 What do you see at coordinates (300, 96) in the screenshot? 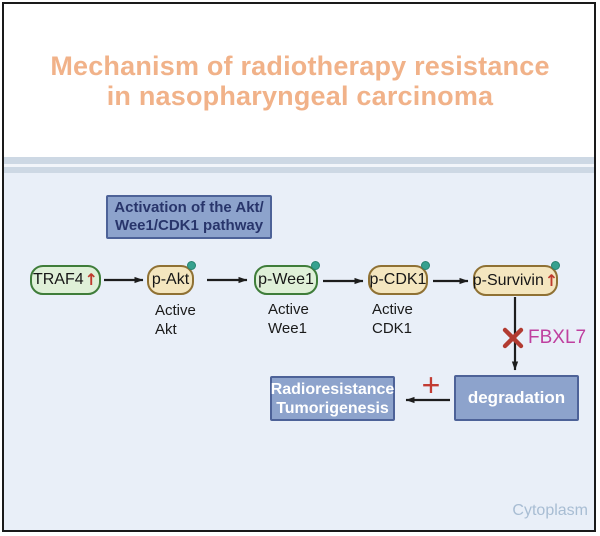
I see `title-line-2: in nasopharyngeal carcinoma` at bounding box center [300, 96].